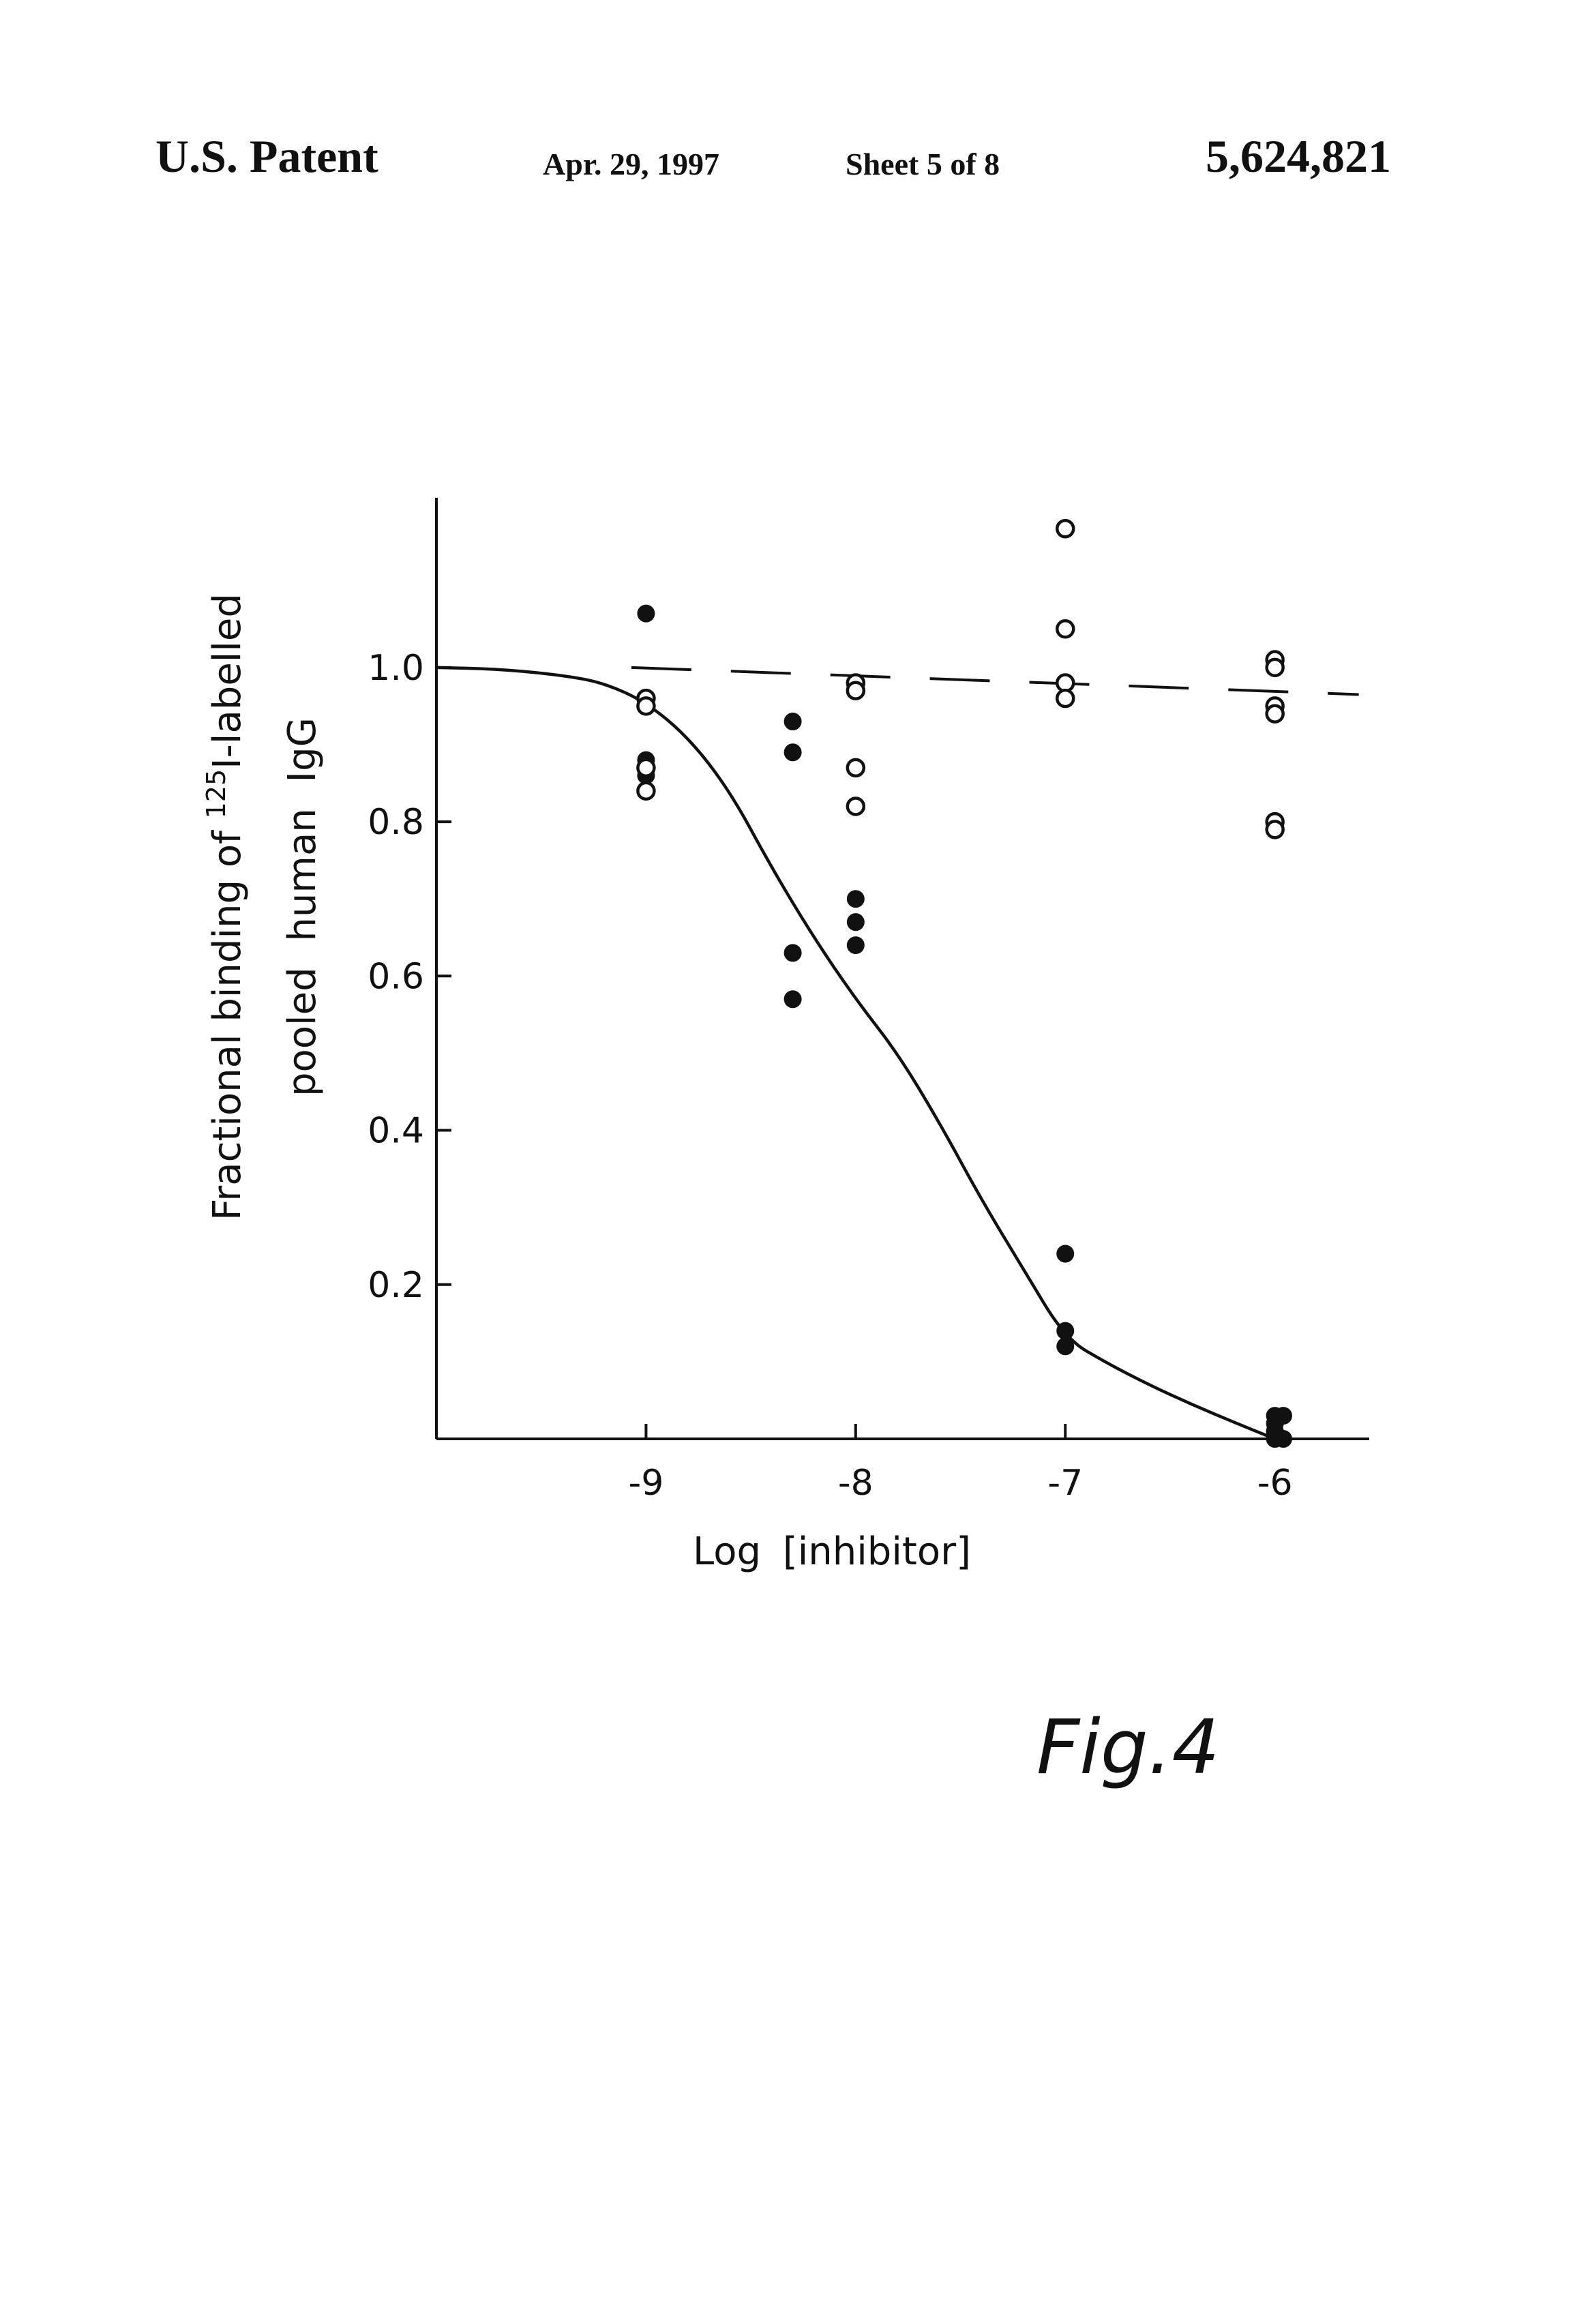 This screenshot has width=1582, height=2324. What do you see at coordinates (1065, 1483) in the screenshot?
I see `x-tick-label: -7` at bounding box center [1065, 1483].